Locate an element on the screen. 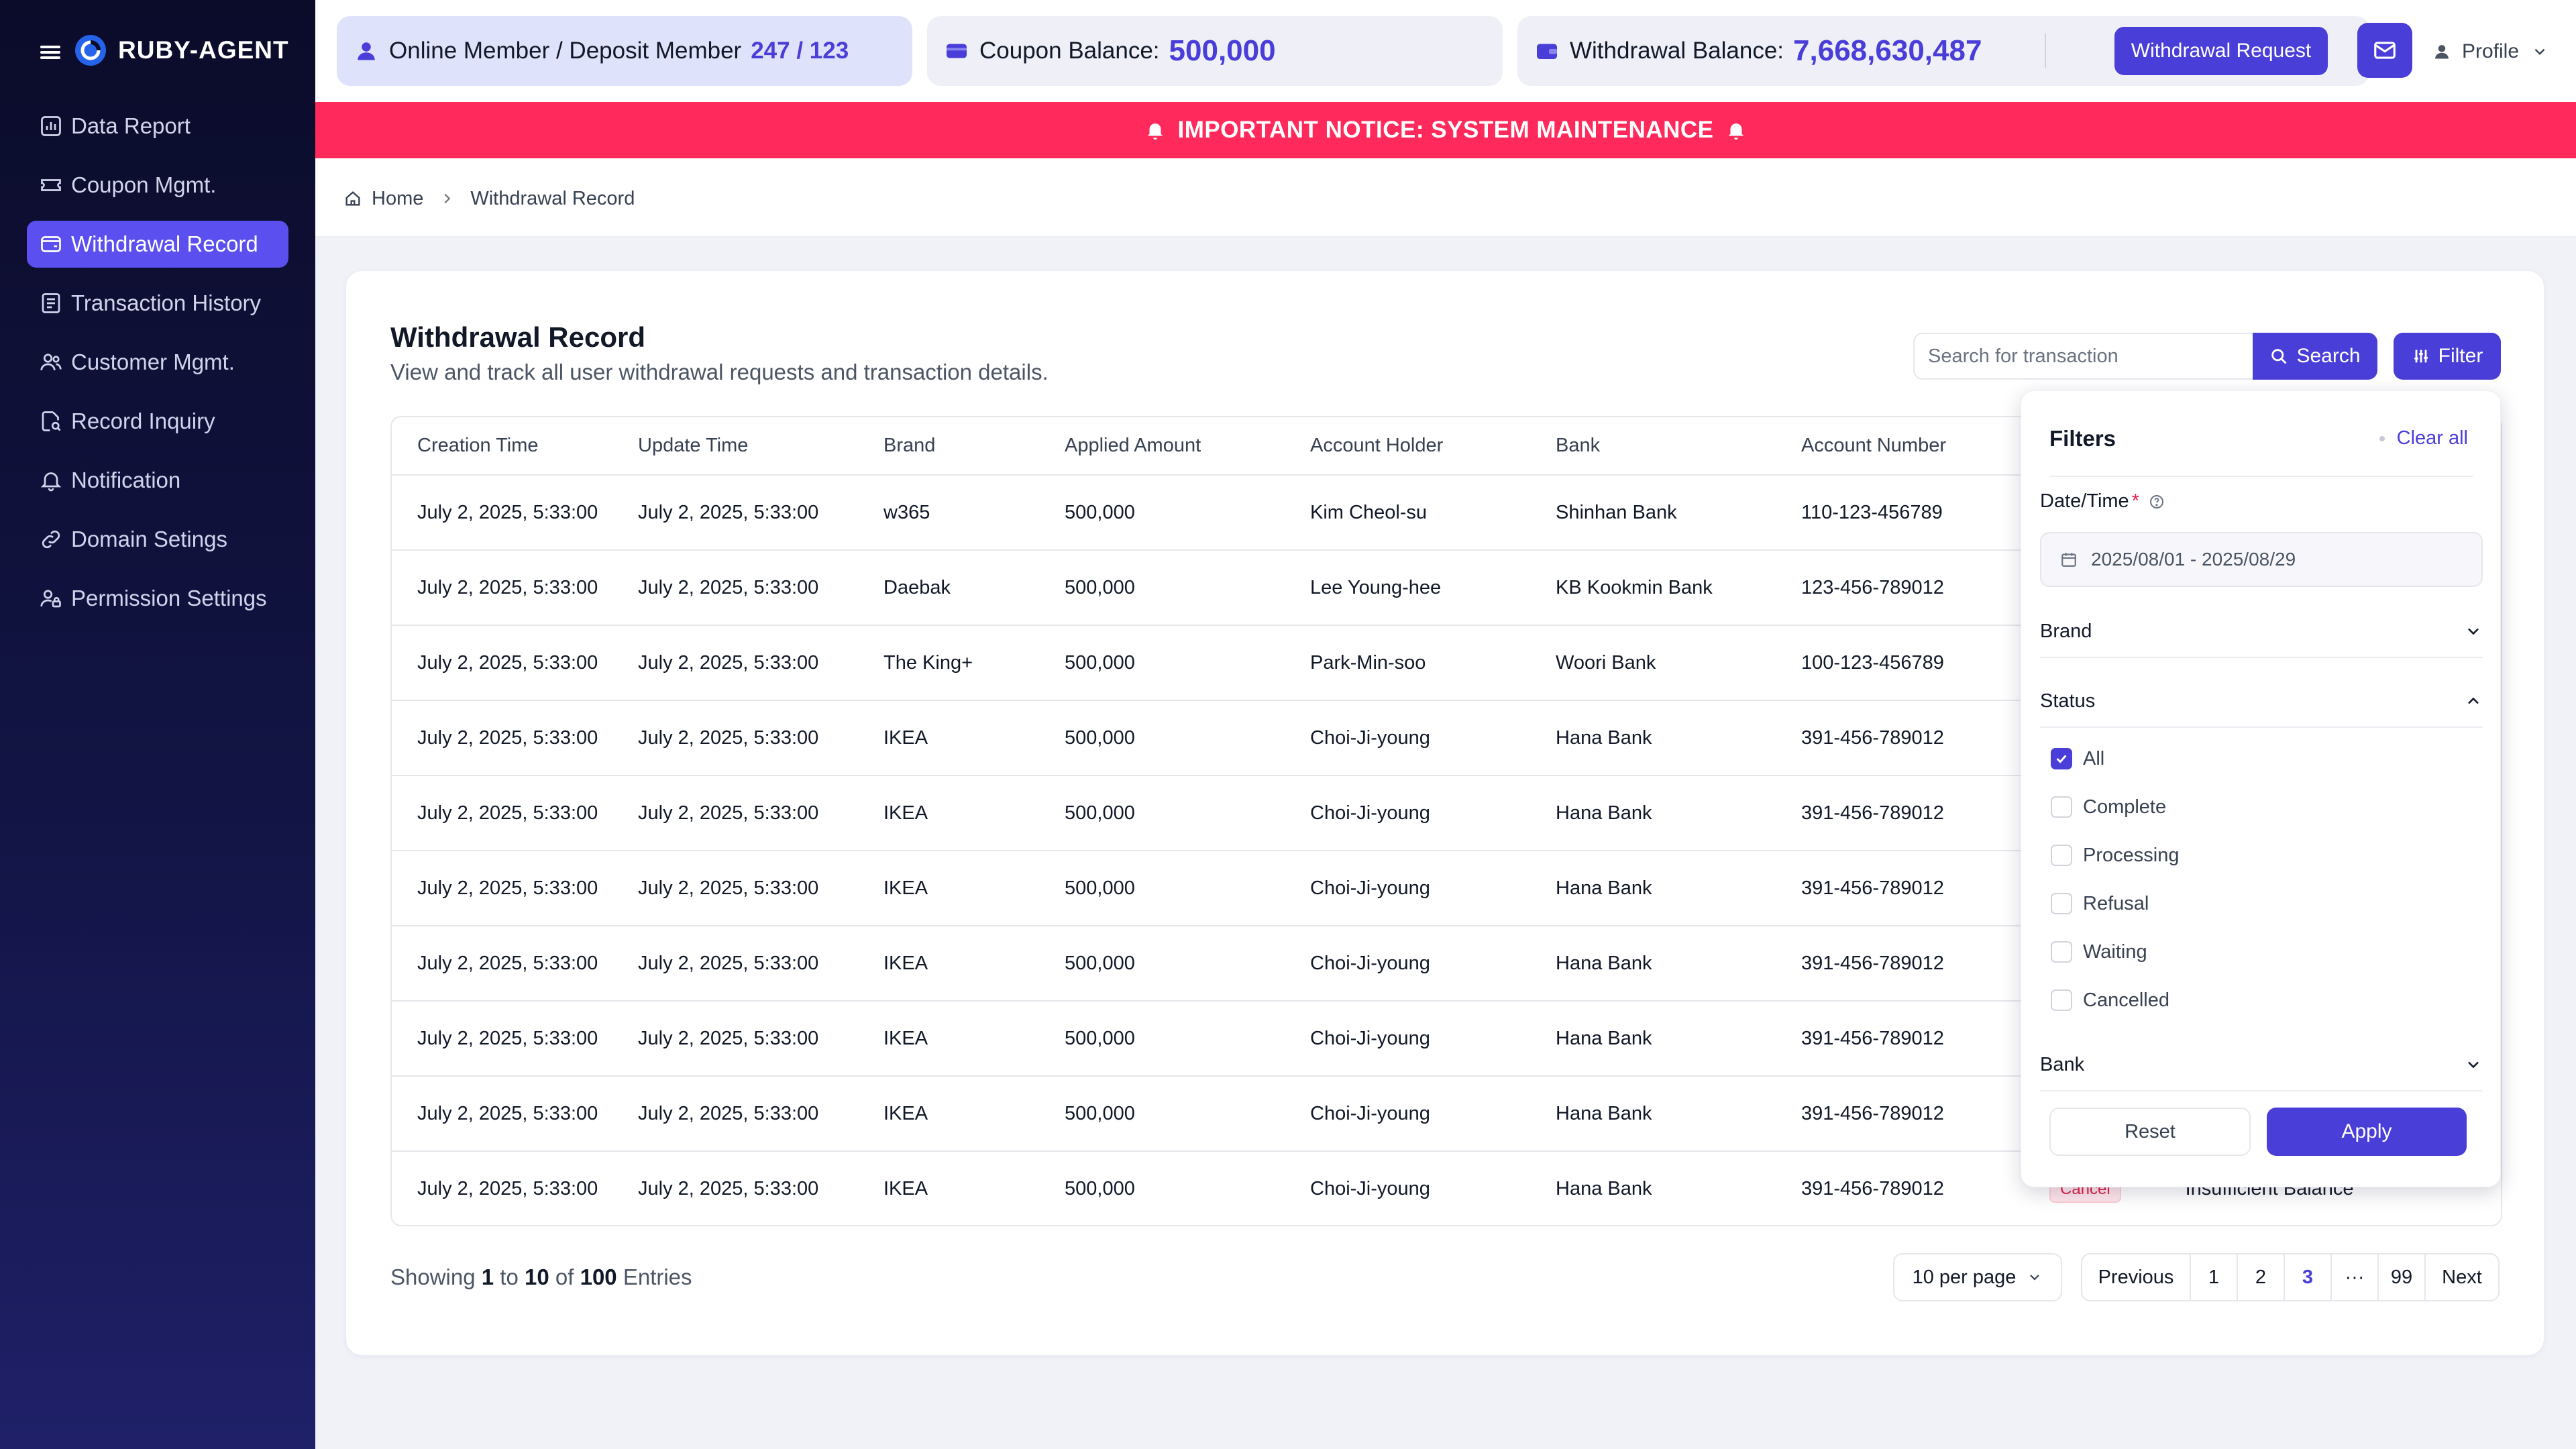 The width and height of the screenshot is (2576, 1449). column-account-number: Account Number is located at coordinates (1925, 446).